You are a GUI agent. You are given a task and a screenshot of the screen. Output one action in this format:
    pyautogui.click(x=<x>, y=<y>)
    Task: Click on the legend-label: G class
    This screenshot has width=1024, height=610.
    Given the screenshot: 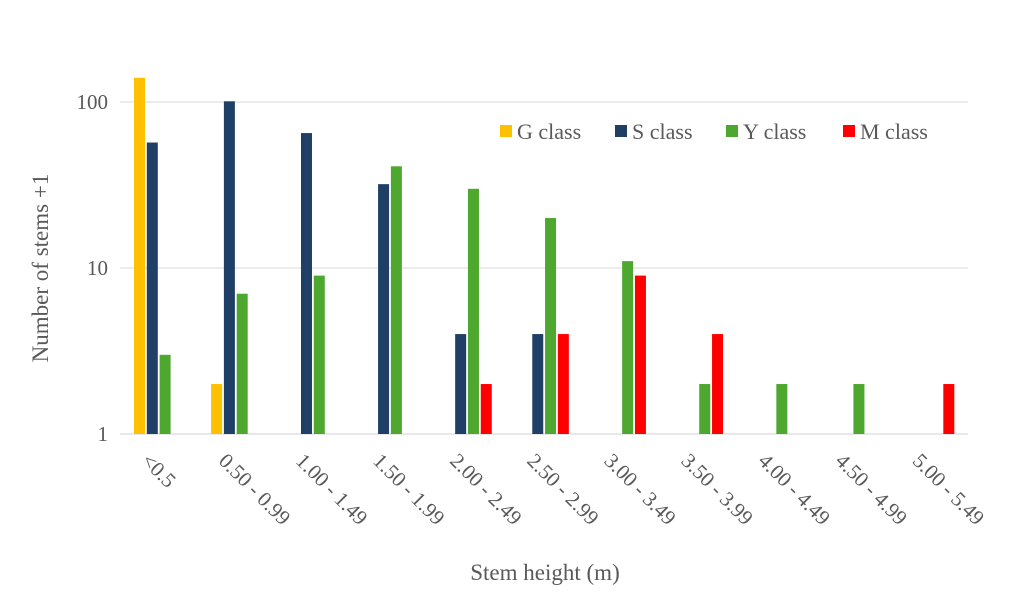 What is the action you would take?
    pyautogui.click(x=549, y=131)
    